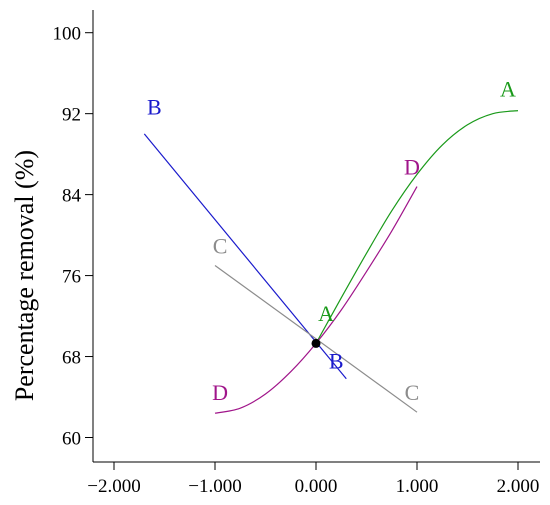  What do you see at coordinates (67, 34) in the screenshot?
I see `y-tick-label: 100` at bounding box center [67, 34].